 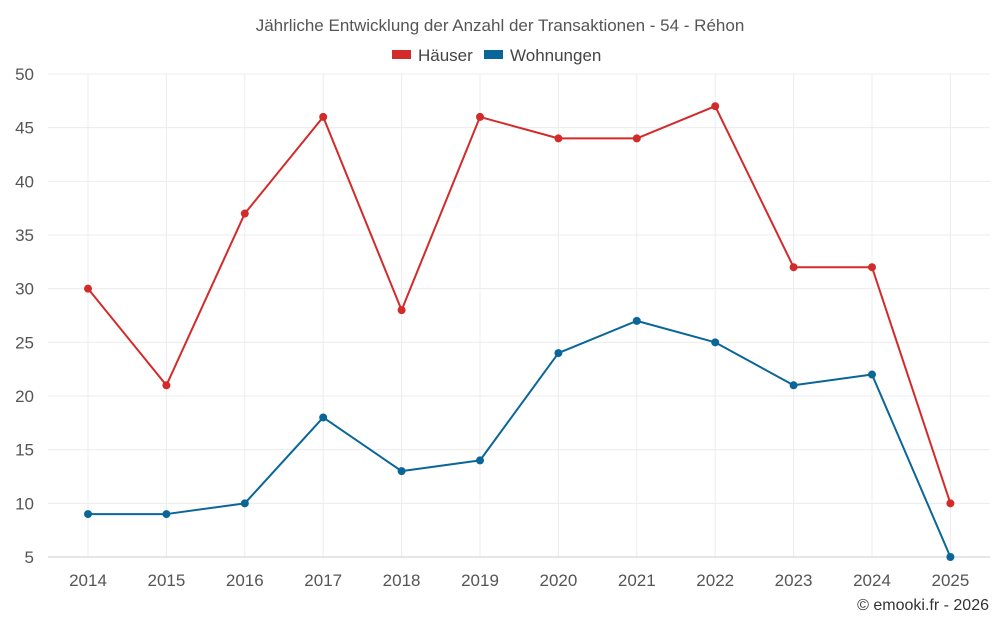 What do you see at coordinates (24, 342) in the screenshot?
I see `y-tick-label: 25` at bounding box center [24, 342].